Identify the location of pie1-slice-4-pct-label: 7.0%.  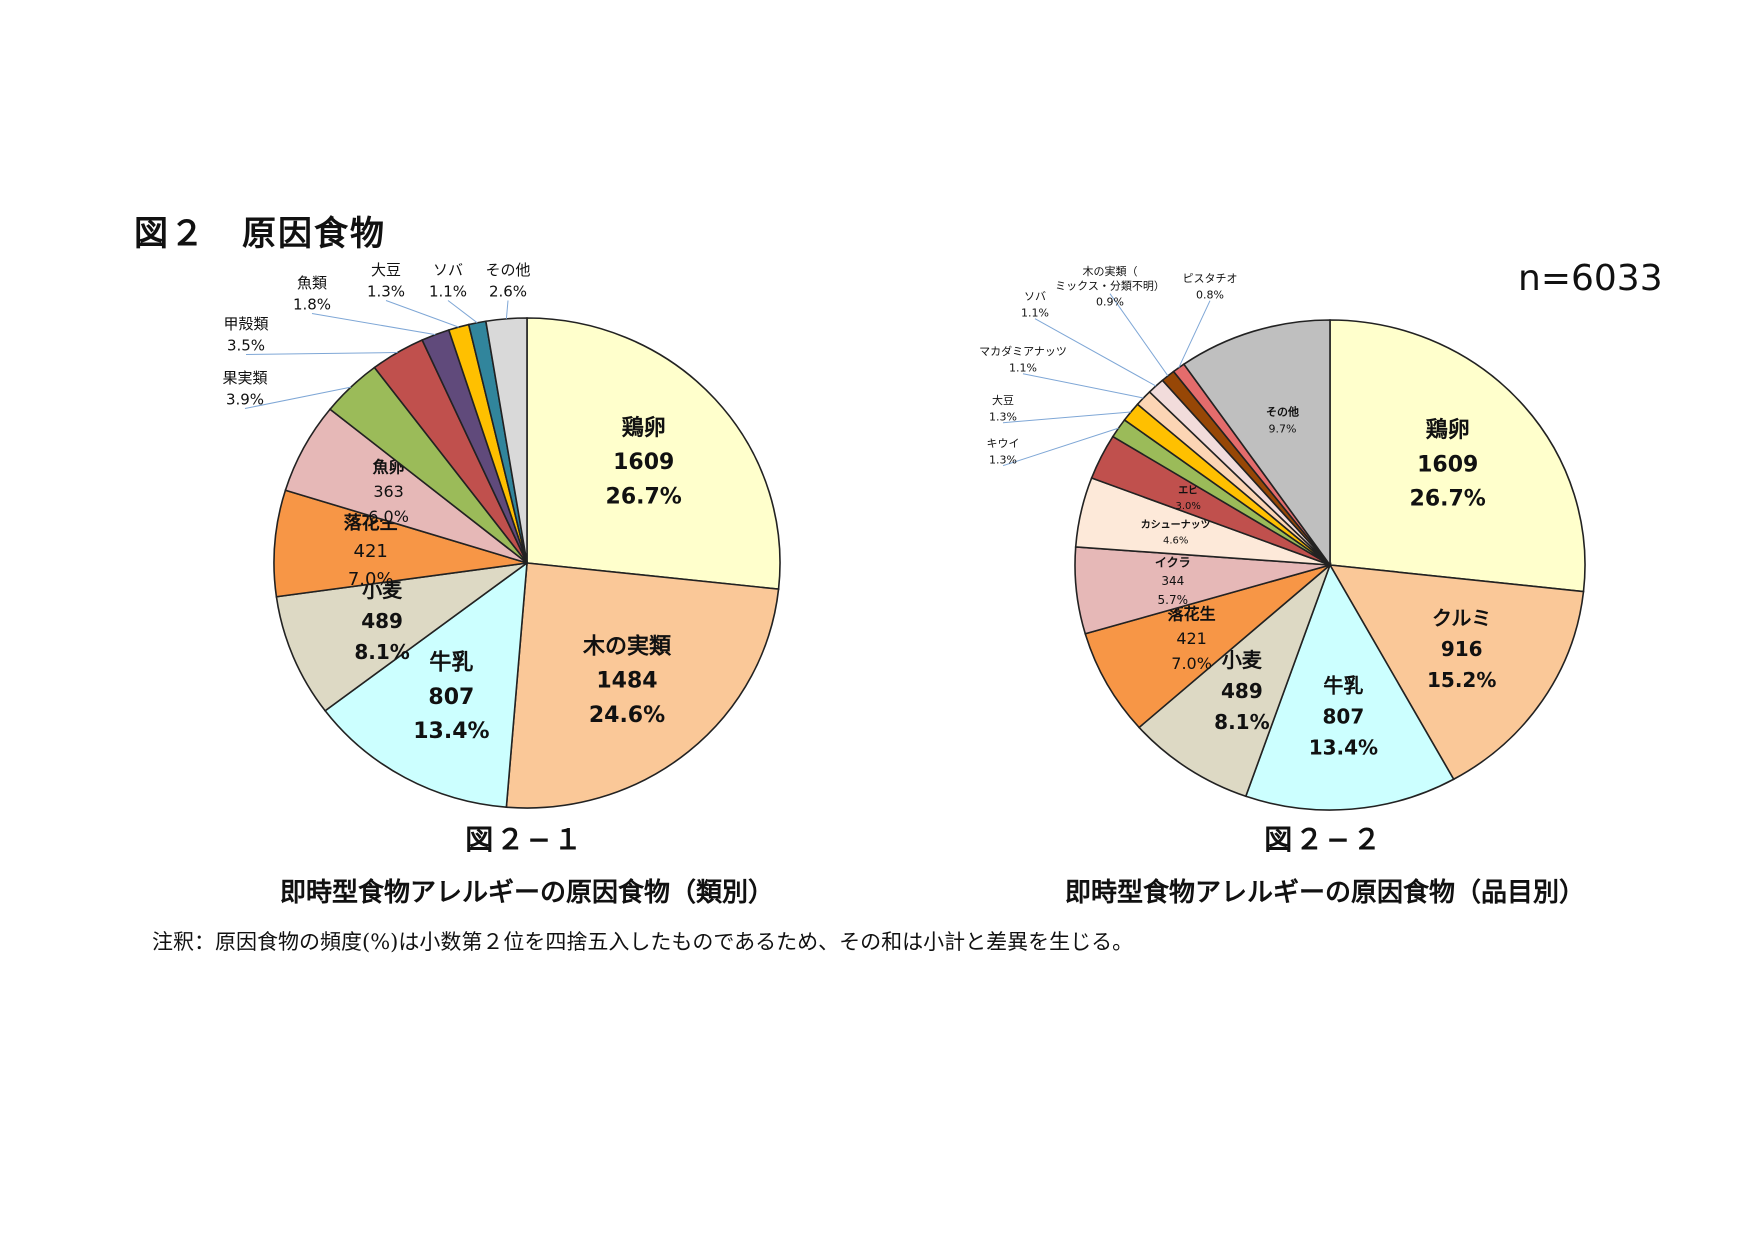
(371, 579).